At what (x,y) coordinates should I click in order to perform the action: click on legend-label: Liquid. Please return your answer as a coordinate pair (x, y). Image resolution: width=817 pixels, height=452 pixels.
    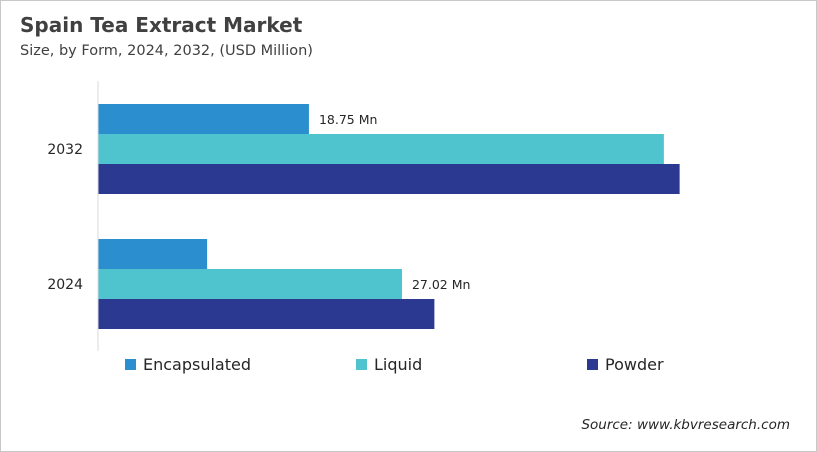
    Looking at the image, I should click on (398, 364).